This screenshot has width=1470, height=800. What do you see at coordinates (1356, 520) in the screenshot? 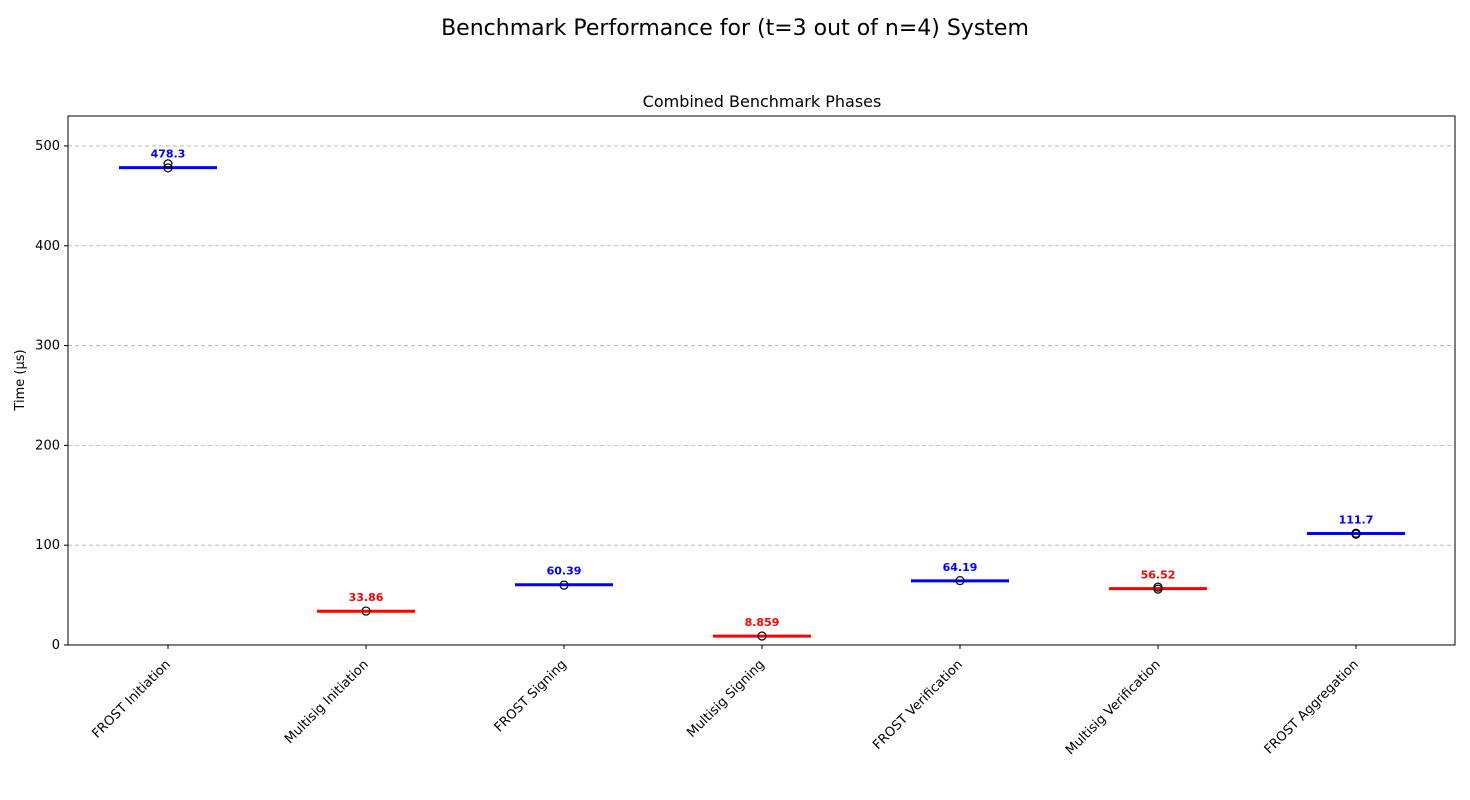
I see `value-label: 111.7` at bounding box center [1356, 520].